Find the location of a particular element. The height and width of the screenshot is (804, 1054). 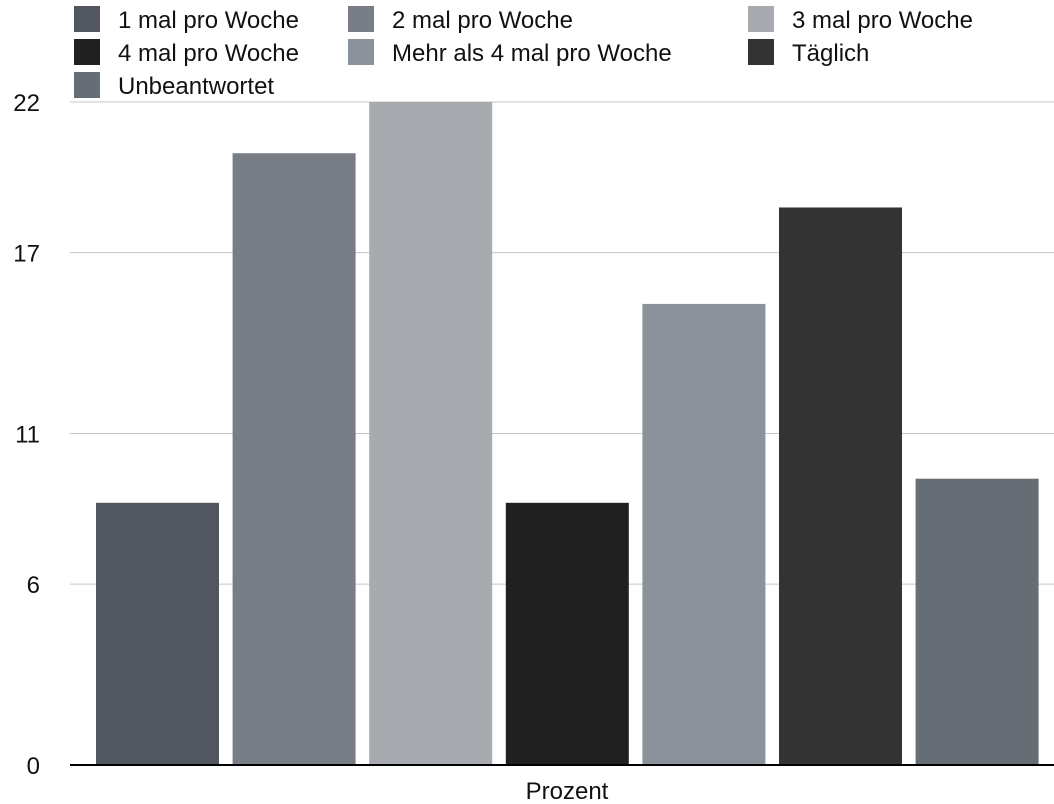

legend-item: 2 mal pro Woche is located at coordinates (460, 20).